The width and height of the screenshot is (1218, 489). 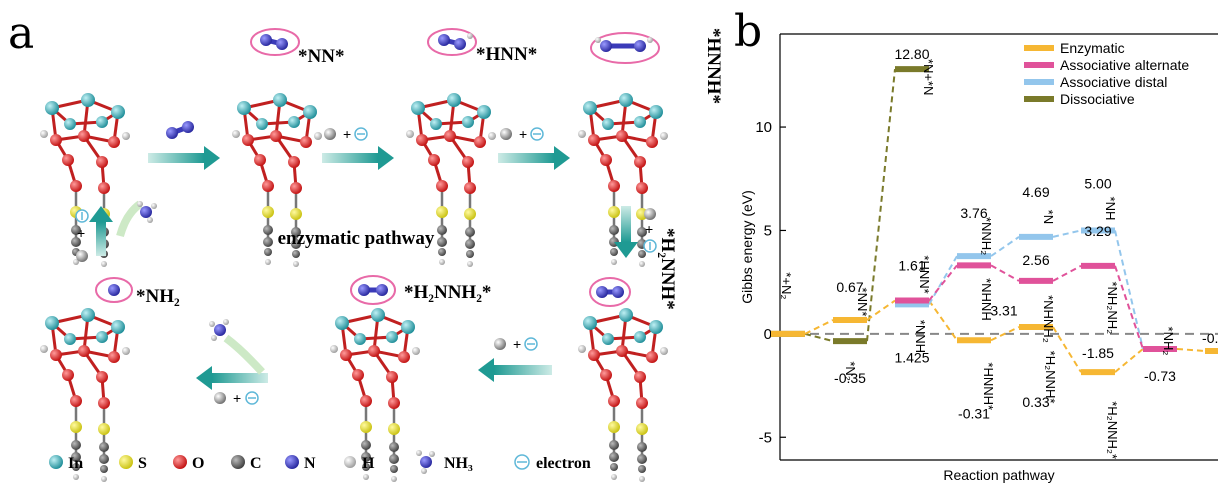 What do you see at coordinates (1113, 82) in the screenshot?
I see `legend-label: Associative distal` at bounding box center [1113, 82].